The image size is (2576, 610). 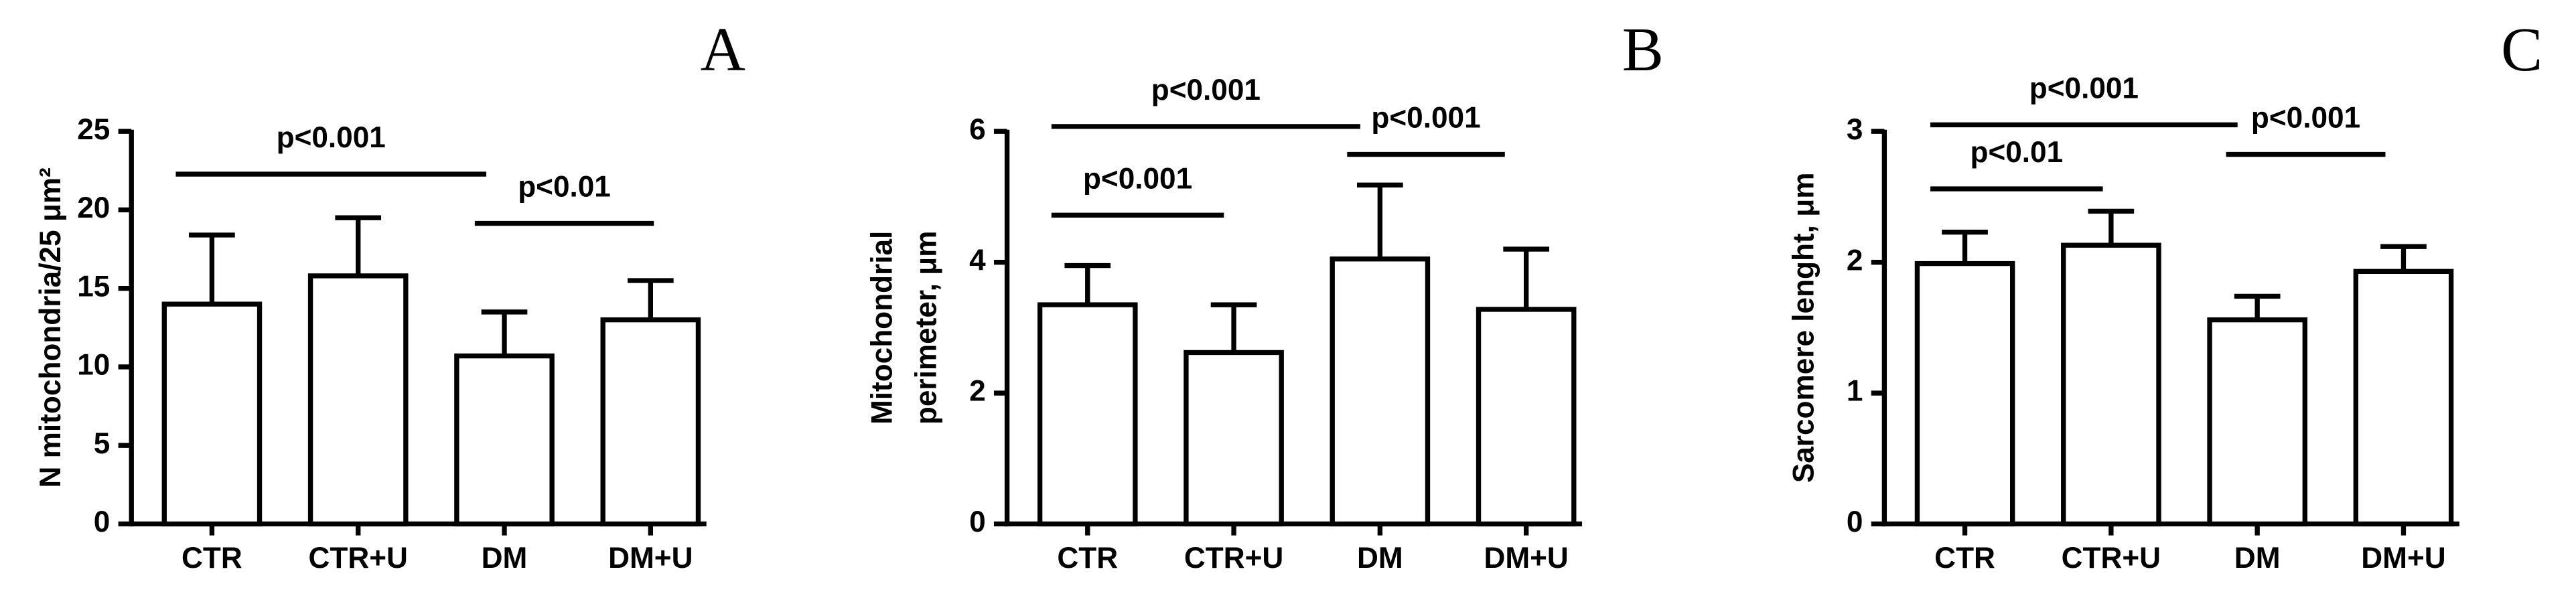 What do you see at coordinates (926, 328) in the screenshot?
I see `y-axis-label: perimeter, μm` at bounding box center [926, 328].